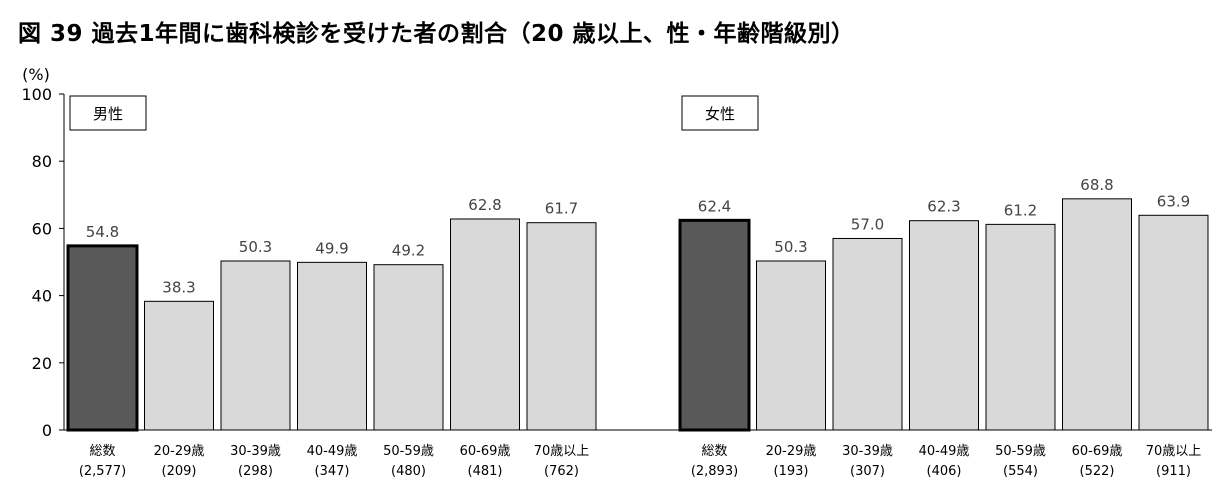 This screenshot has width=1232, height=494. Describe the element at coordinates (42, 363) in the screenshot. I see `y-tick-label: 20` at that location.